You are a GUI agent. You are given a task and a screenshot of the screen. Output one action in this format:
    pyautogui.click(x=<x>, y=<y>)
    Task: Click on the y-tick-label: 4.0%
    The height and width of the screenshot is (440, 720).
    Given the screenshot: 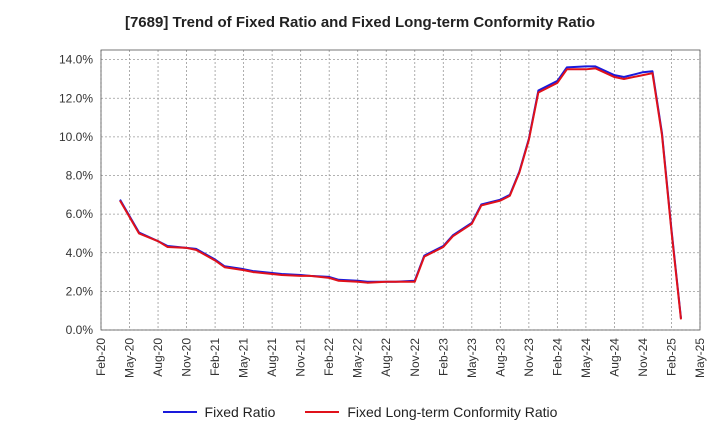 What is the action you would take?
    pyautogui.click(x=80, y=253)
    